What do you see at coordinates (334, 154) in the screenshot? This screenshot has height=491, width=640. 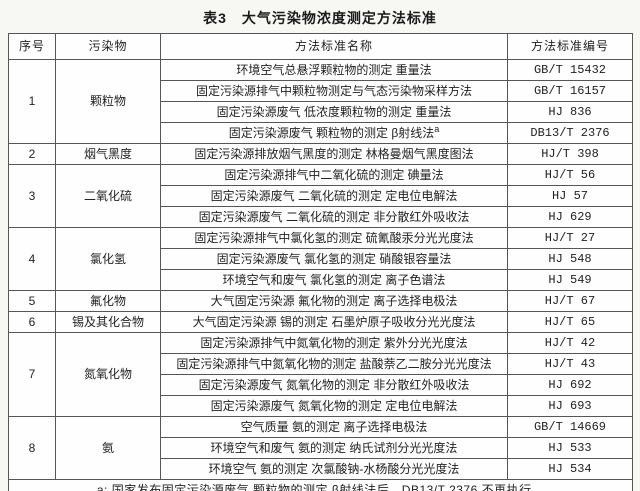 I see `method-name-cell: 固定污染源排放烟气黑度的测定 林格曼烟气黑度图法` at bounding box center [334, 154].